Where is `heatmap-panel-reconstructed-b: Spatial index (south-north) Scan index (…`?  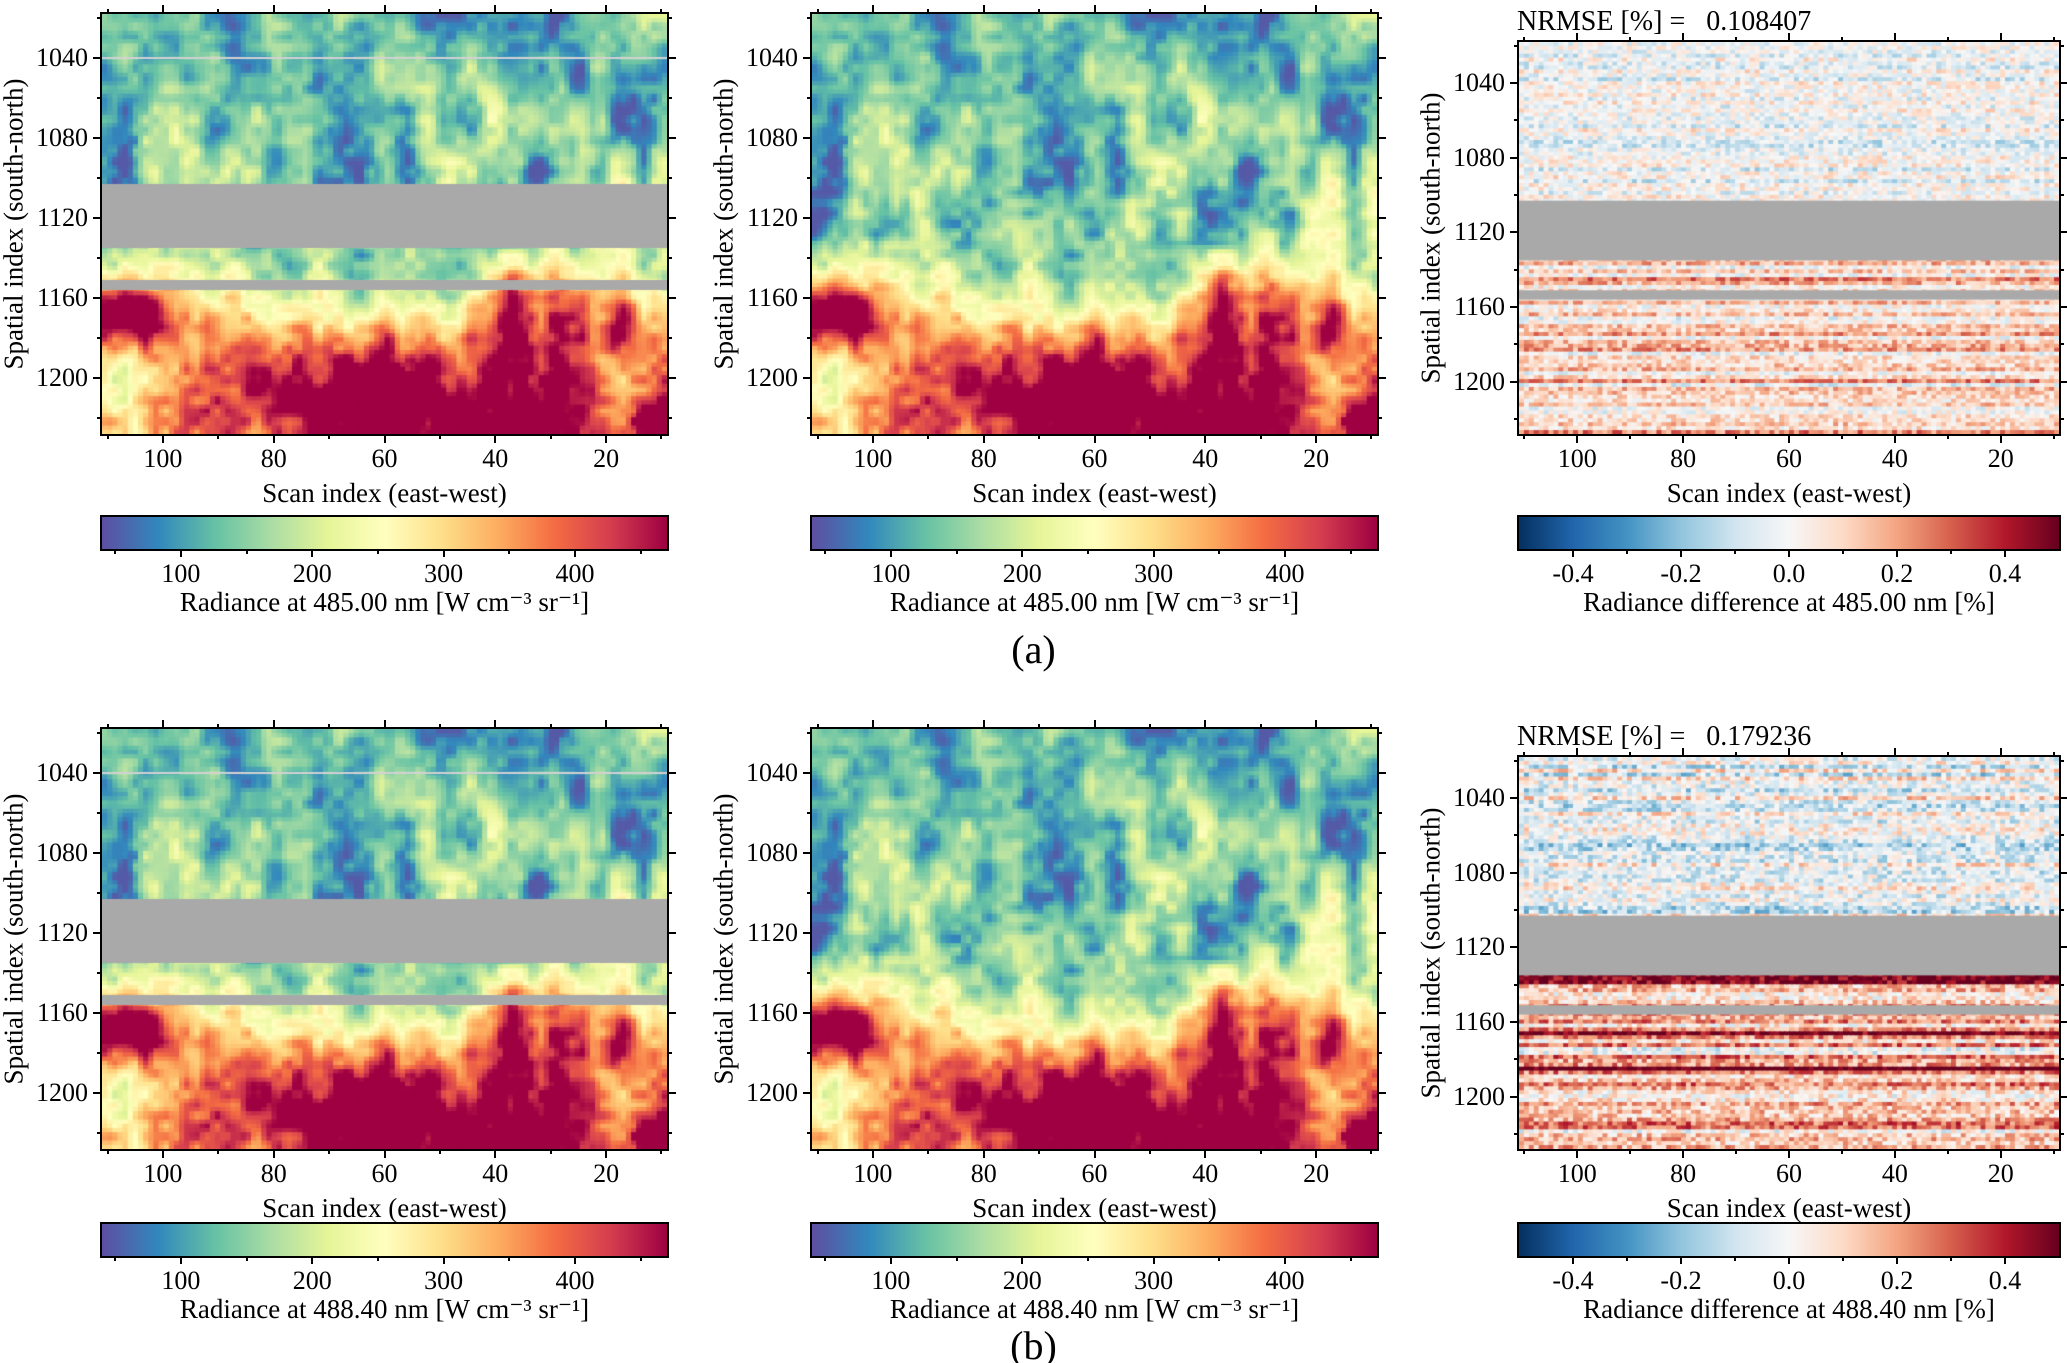
heatmap-panel-reconstructed-b: Spatial index (south-north) Scan index (… is located at coordinates (1047, 971).